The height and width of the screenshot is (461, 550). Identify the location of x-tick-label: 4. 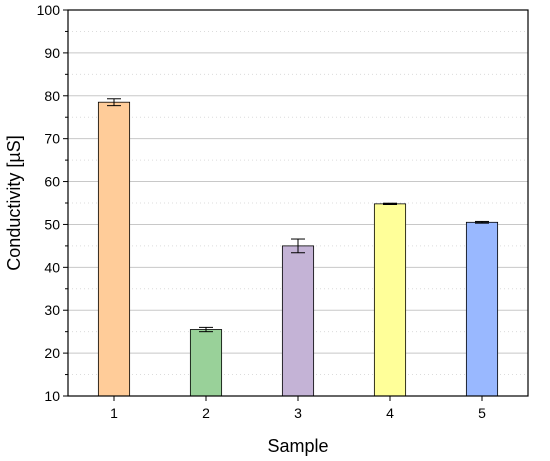
(390, 413).